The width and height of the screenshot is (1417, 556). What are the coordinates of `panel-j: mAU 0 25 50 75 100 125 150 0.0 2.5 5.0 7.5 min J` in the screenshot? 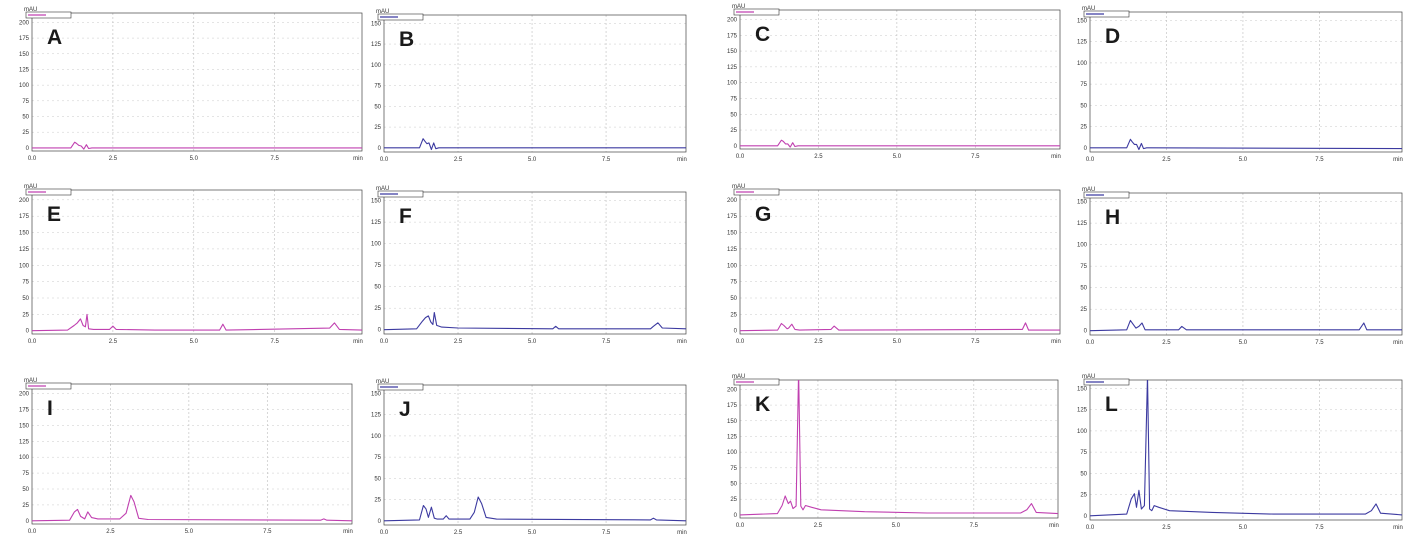 It's located at (529, 457).